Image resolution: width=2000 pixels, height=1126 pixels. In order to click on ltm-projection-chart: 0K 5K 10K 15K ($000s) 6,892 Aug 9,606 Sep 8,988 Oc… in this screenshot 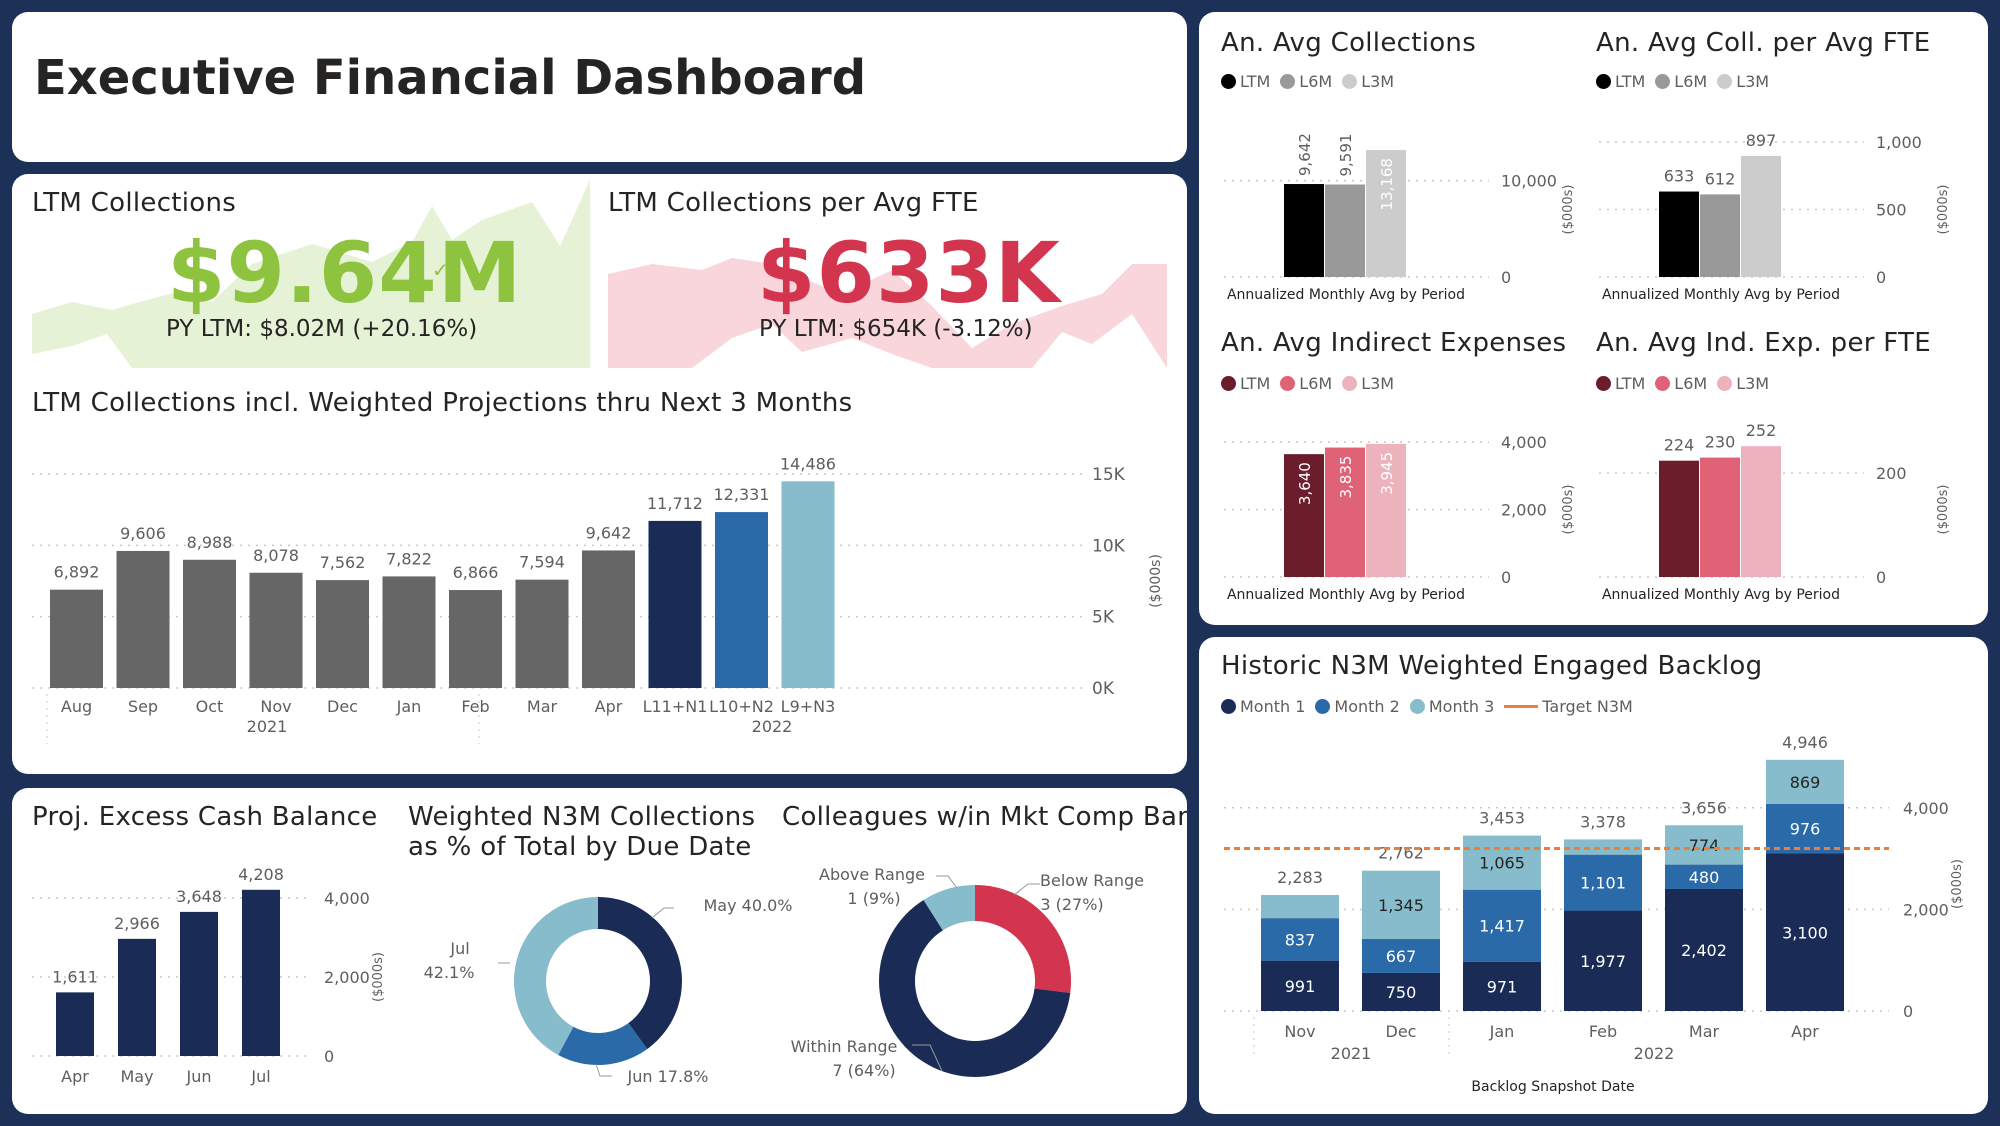, I will do `click(598, 599)`.